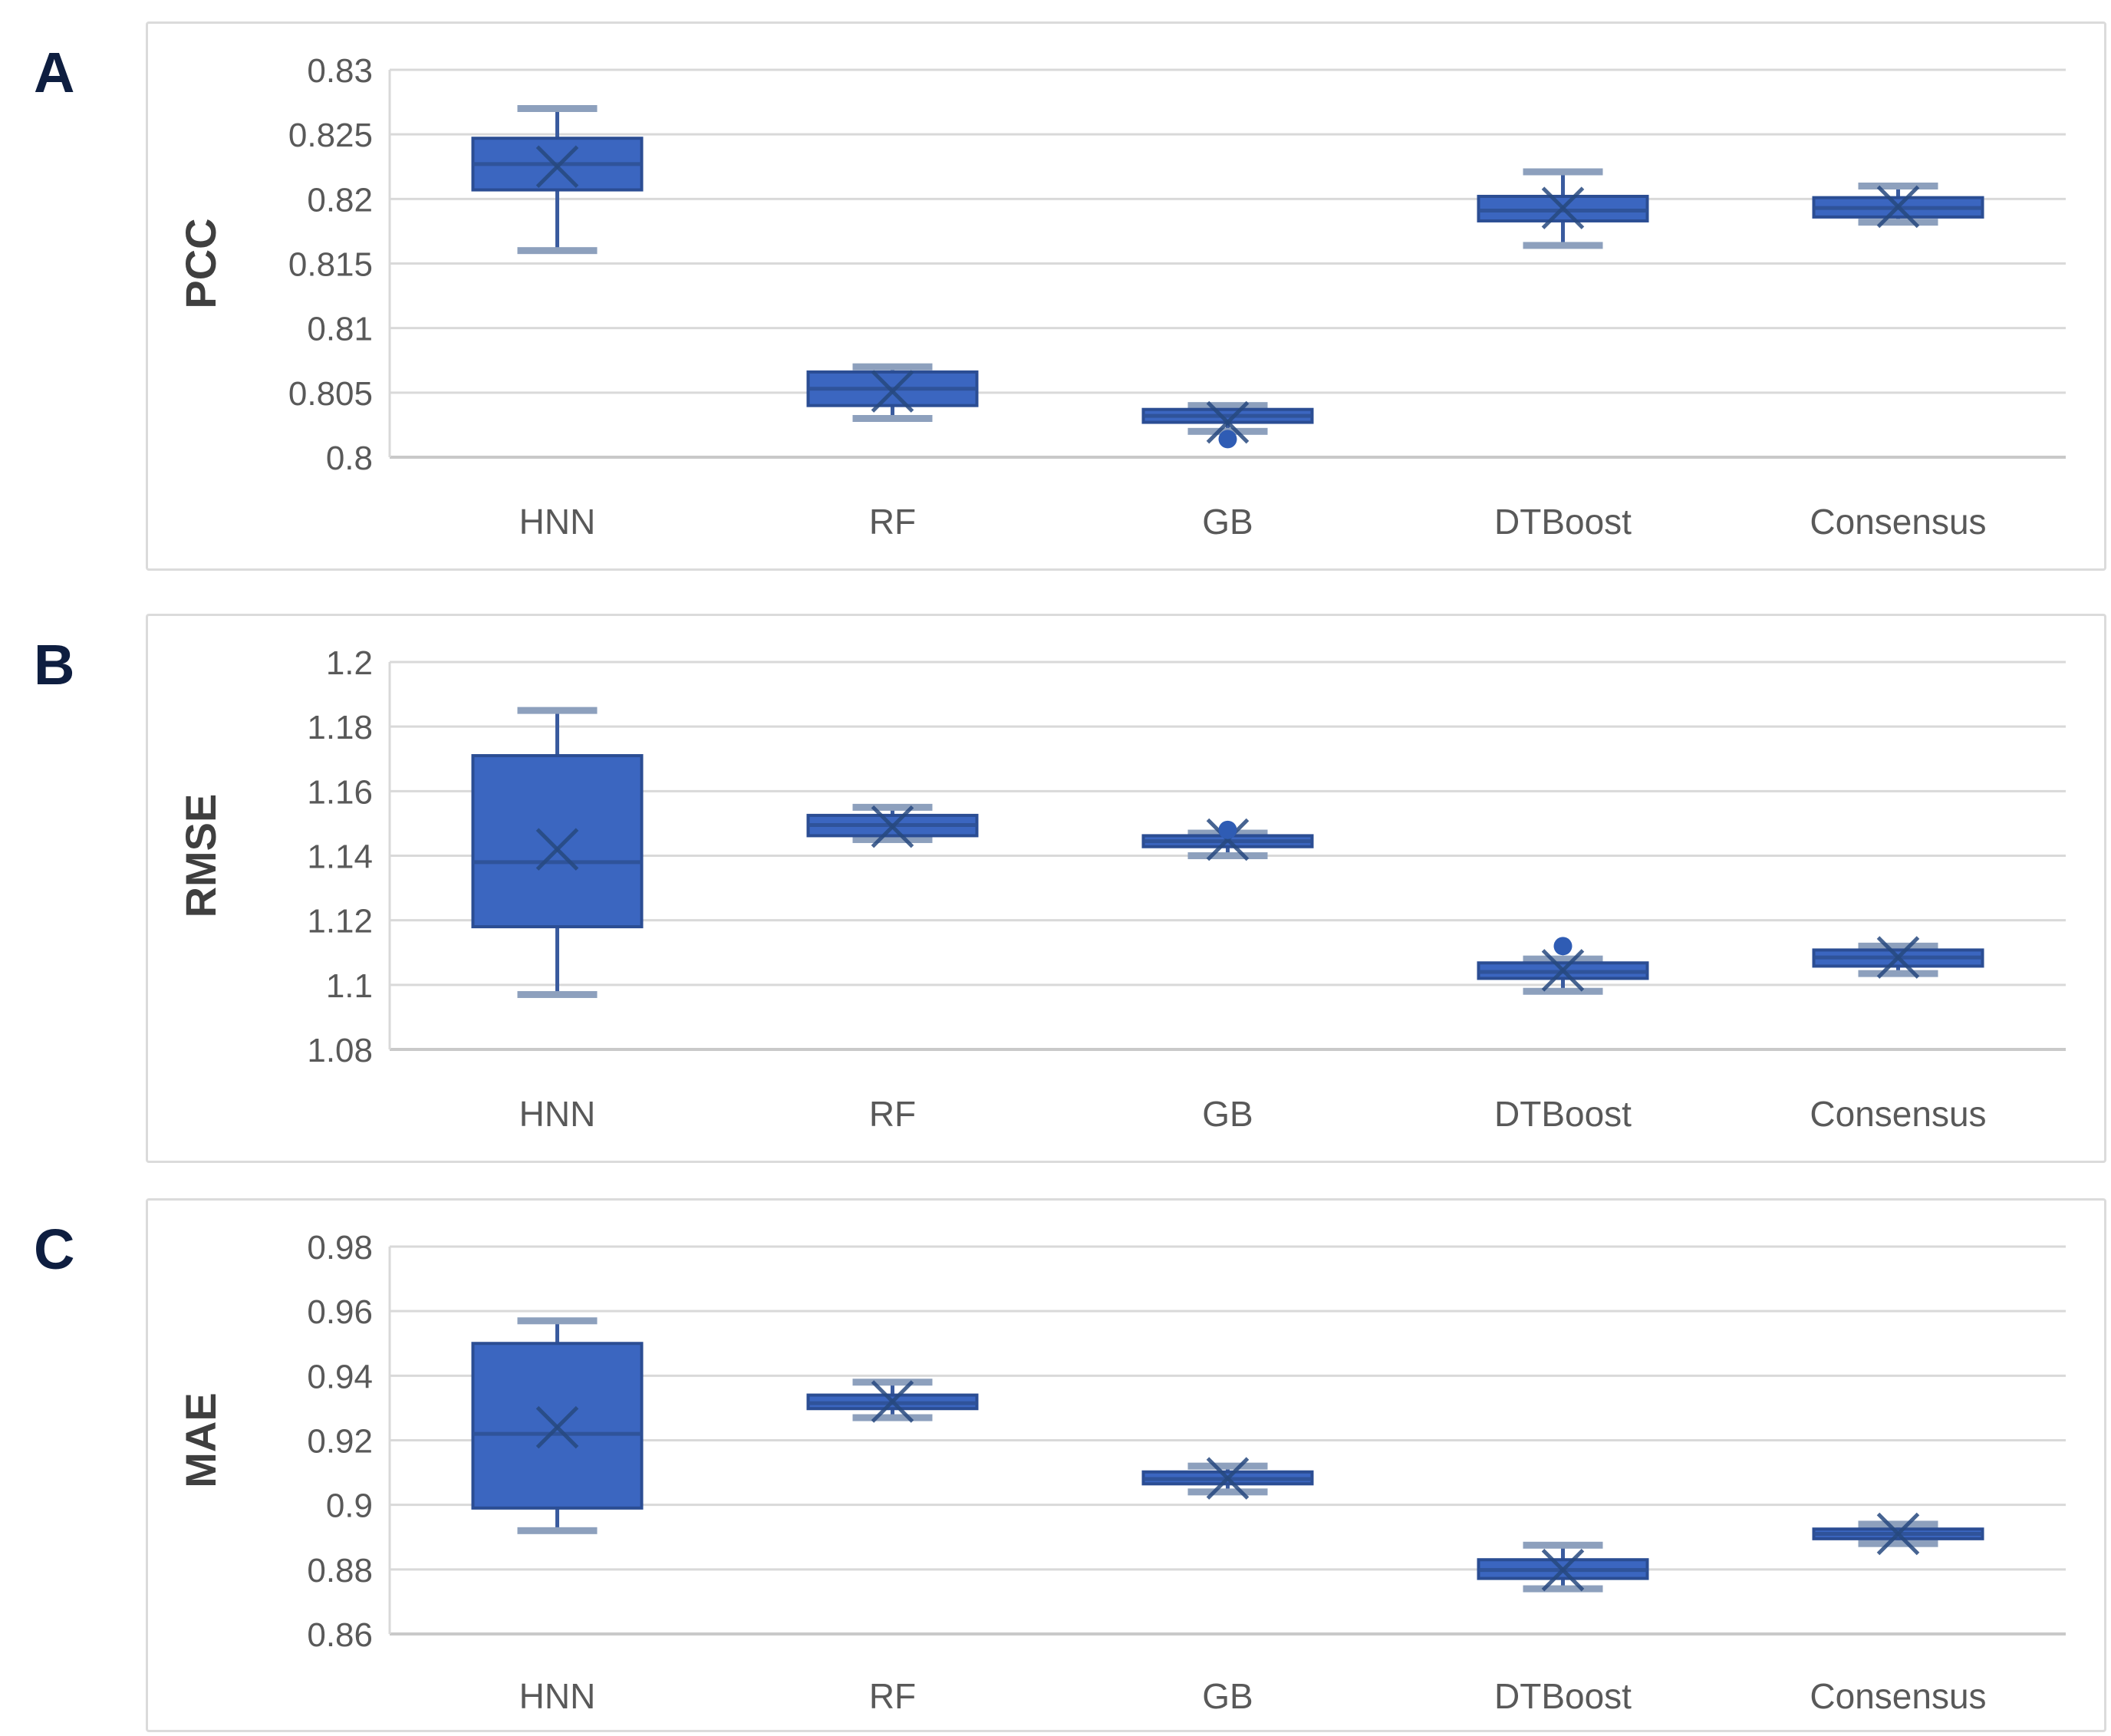  Describe the element at coordinates (330, 135) in the screenshot. I see `y-tick-label: 0.825` at that location.